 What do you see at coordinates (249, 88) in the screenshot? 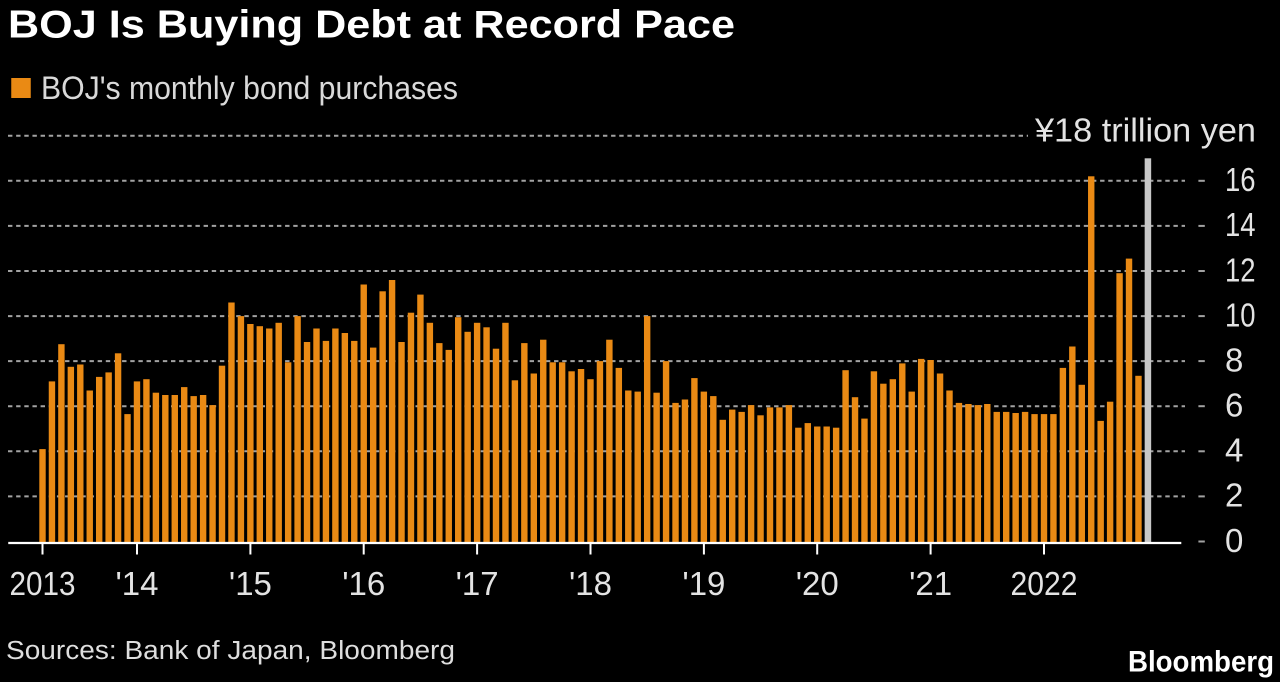
I see `svg-text: BOJ's monthly bond purchases` at bounding box center [249, 88].